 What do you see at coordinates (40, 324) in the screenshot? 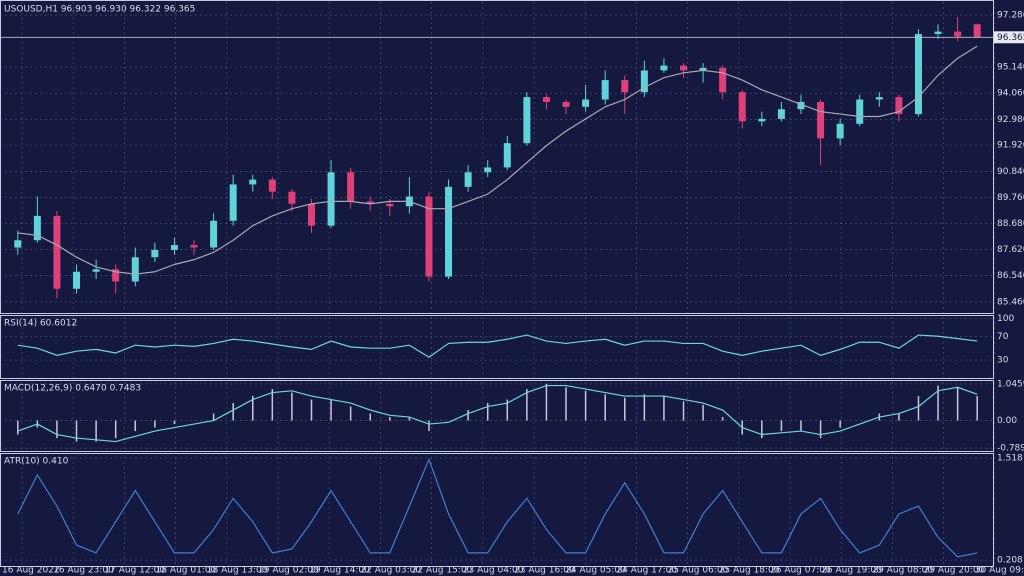
I see `panel-title: RSI(14) 60.6012` at bounding box center [40, 324].